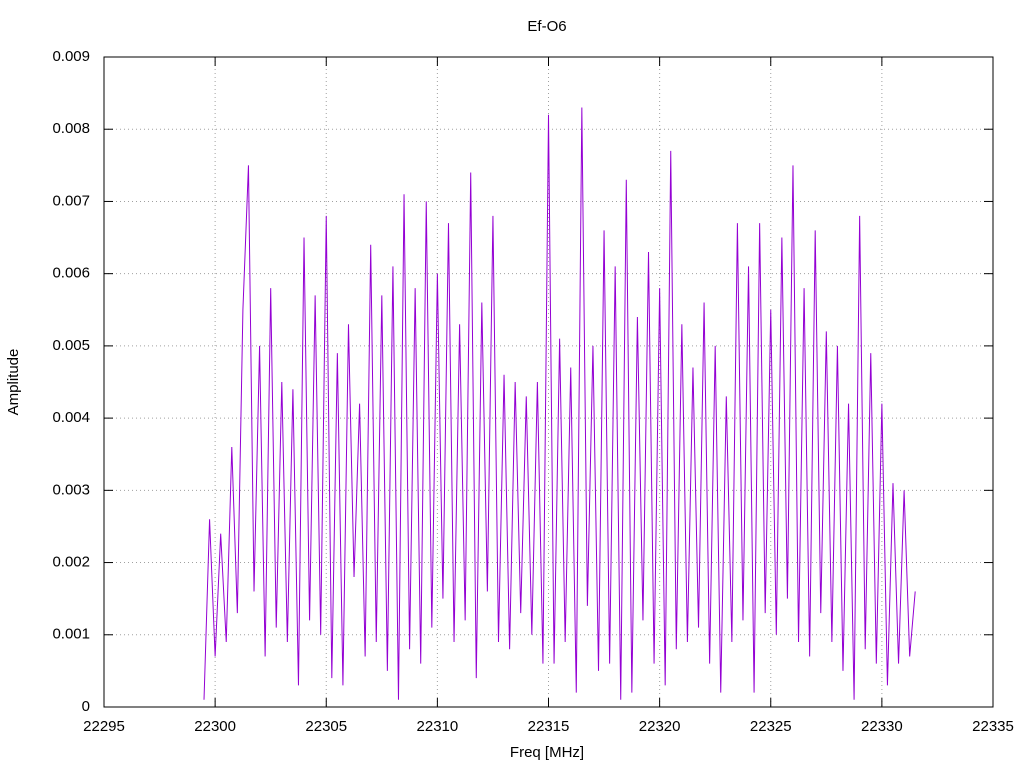  What do you see at coordinates (71, 562) in the screenshot?
I see `y-tick-label: 0.002` at bounding box center [71, 562].